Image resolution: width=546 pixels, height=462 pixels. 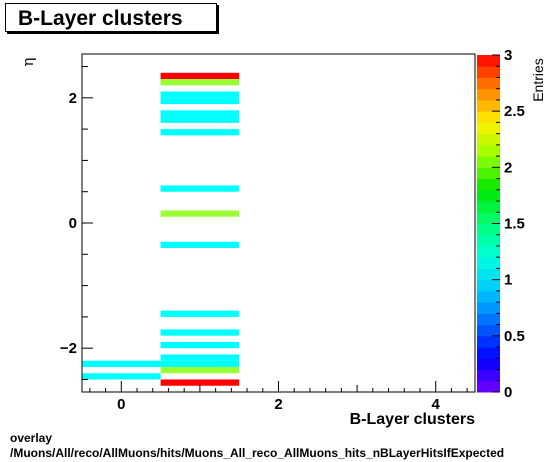 What do you see at coordinates (73, 223) in the screenshot?
I see `y-tick-label: 0` at bounding box center [73, 223].